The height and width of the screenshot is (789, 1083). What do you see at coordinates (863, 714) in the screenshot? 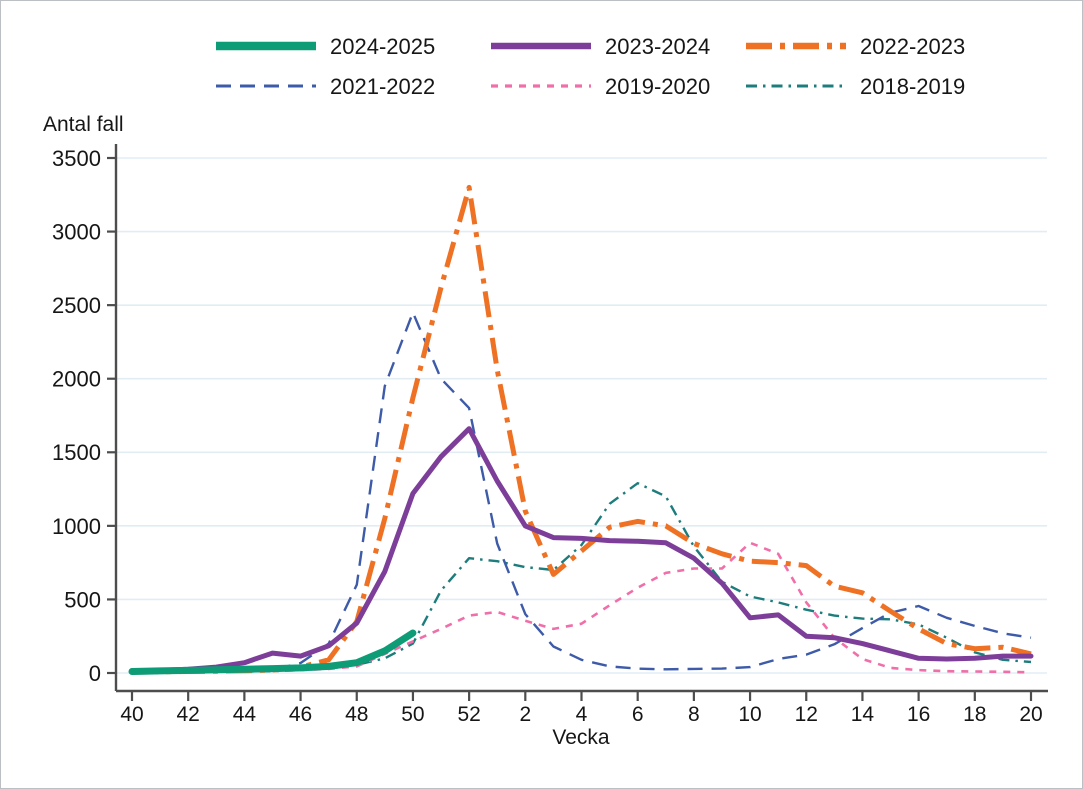
I see `x-tick-label-14: 14` at bounding box center [863, 714].